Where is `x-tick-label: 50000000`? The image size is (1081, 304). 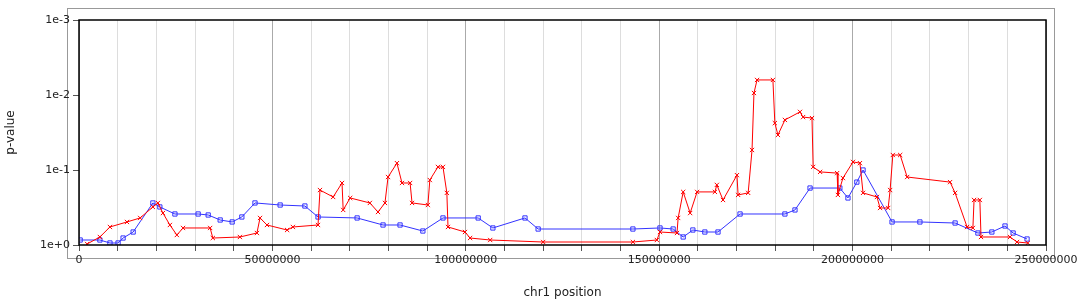
x-tick-label: 50000000 is located at coordinates (272, 260).